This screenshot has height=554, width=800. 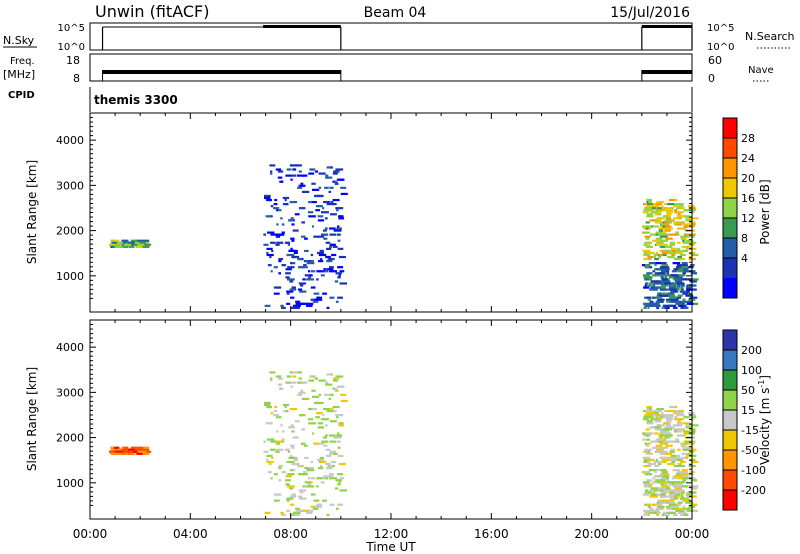 What do you see at coordinates (19, 40) in the screenshot?
I see `nsky-label: N.Sky` at bounding box center [19, 40].